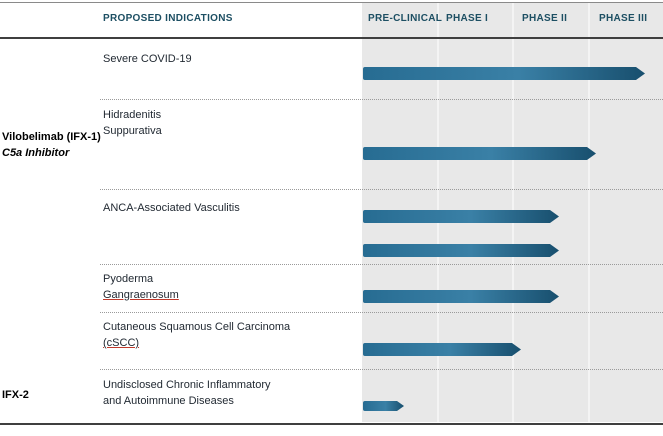  Describe the element at coordinates (36, 153) in the screenshot. I see `program-mechanism-c5a-inhibitor: C5a Inhibitor` at that location.